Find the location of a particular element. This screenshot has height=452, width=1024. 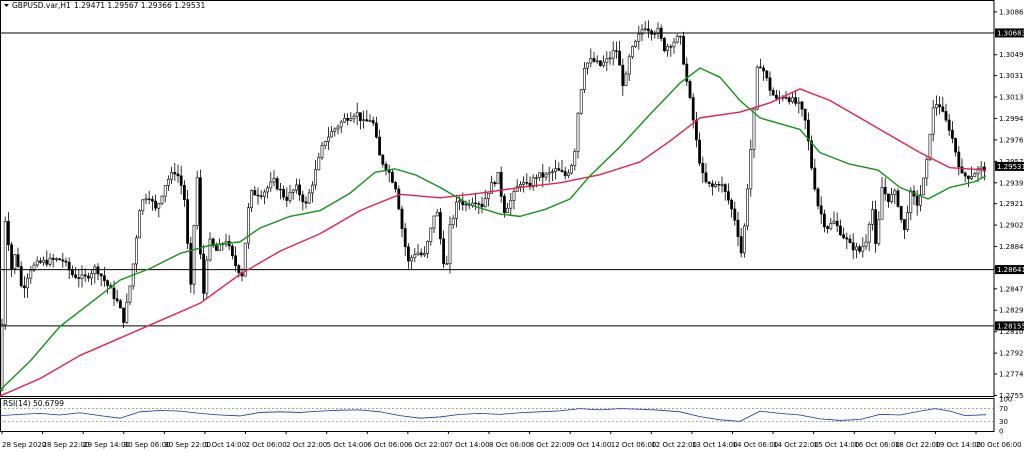

price-tick-label: 1.29945 is located at coordinates (1011, 119).